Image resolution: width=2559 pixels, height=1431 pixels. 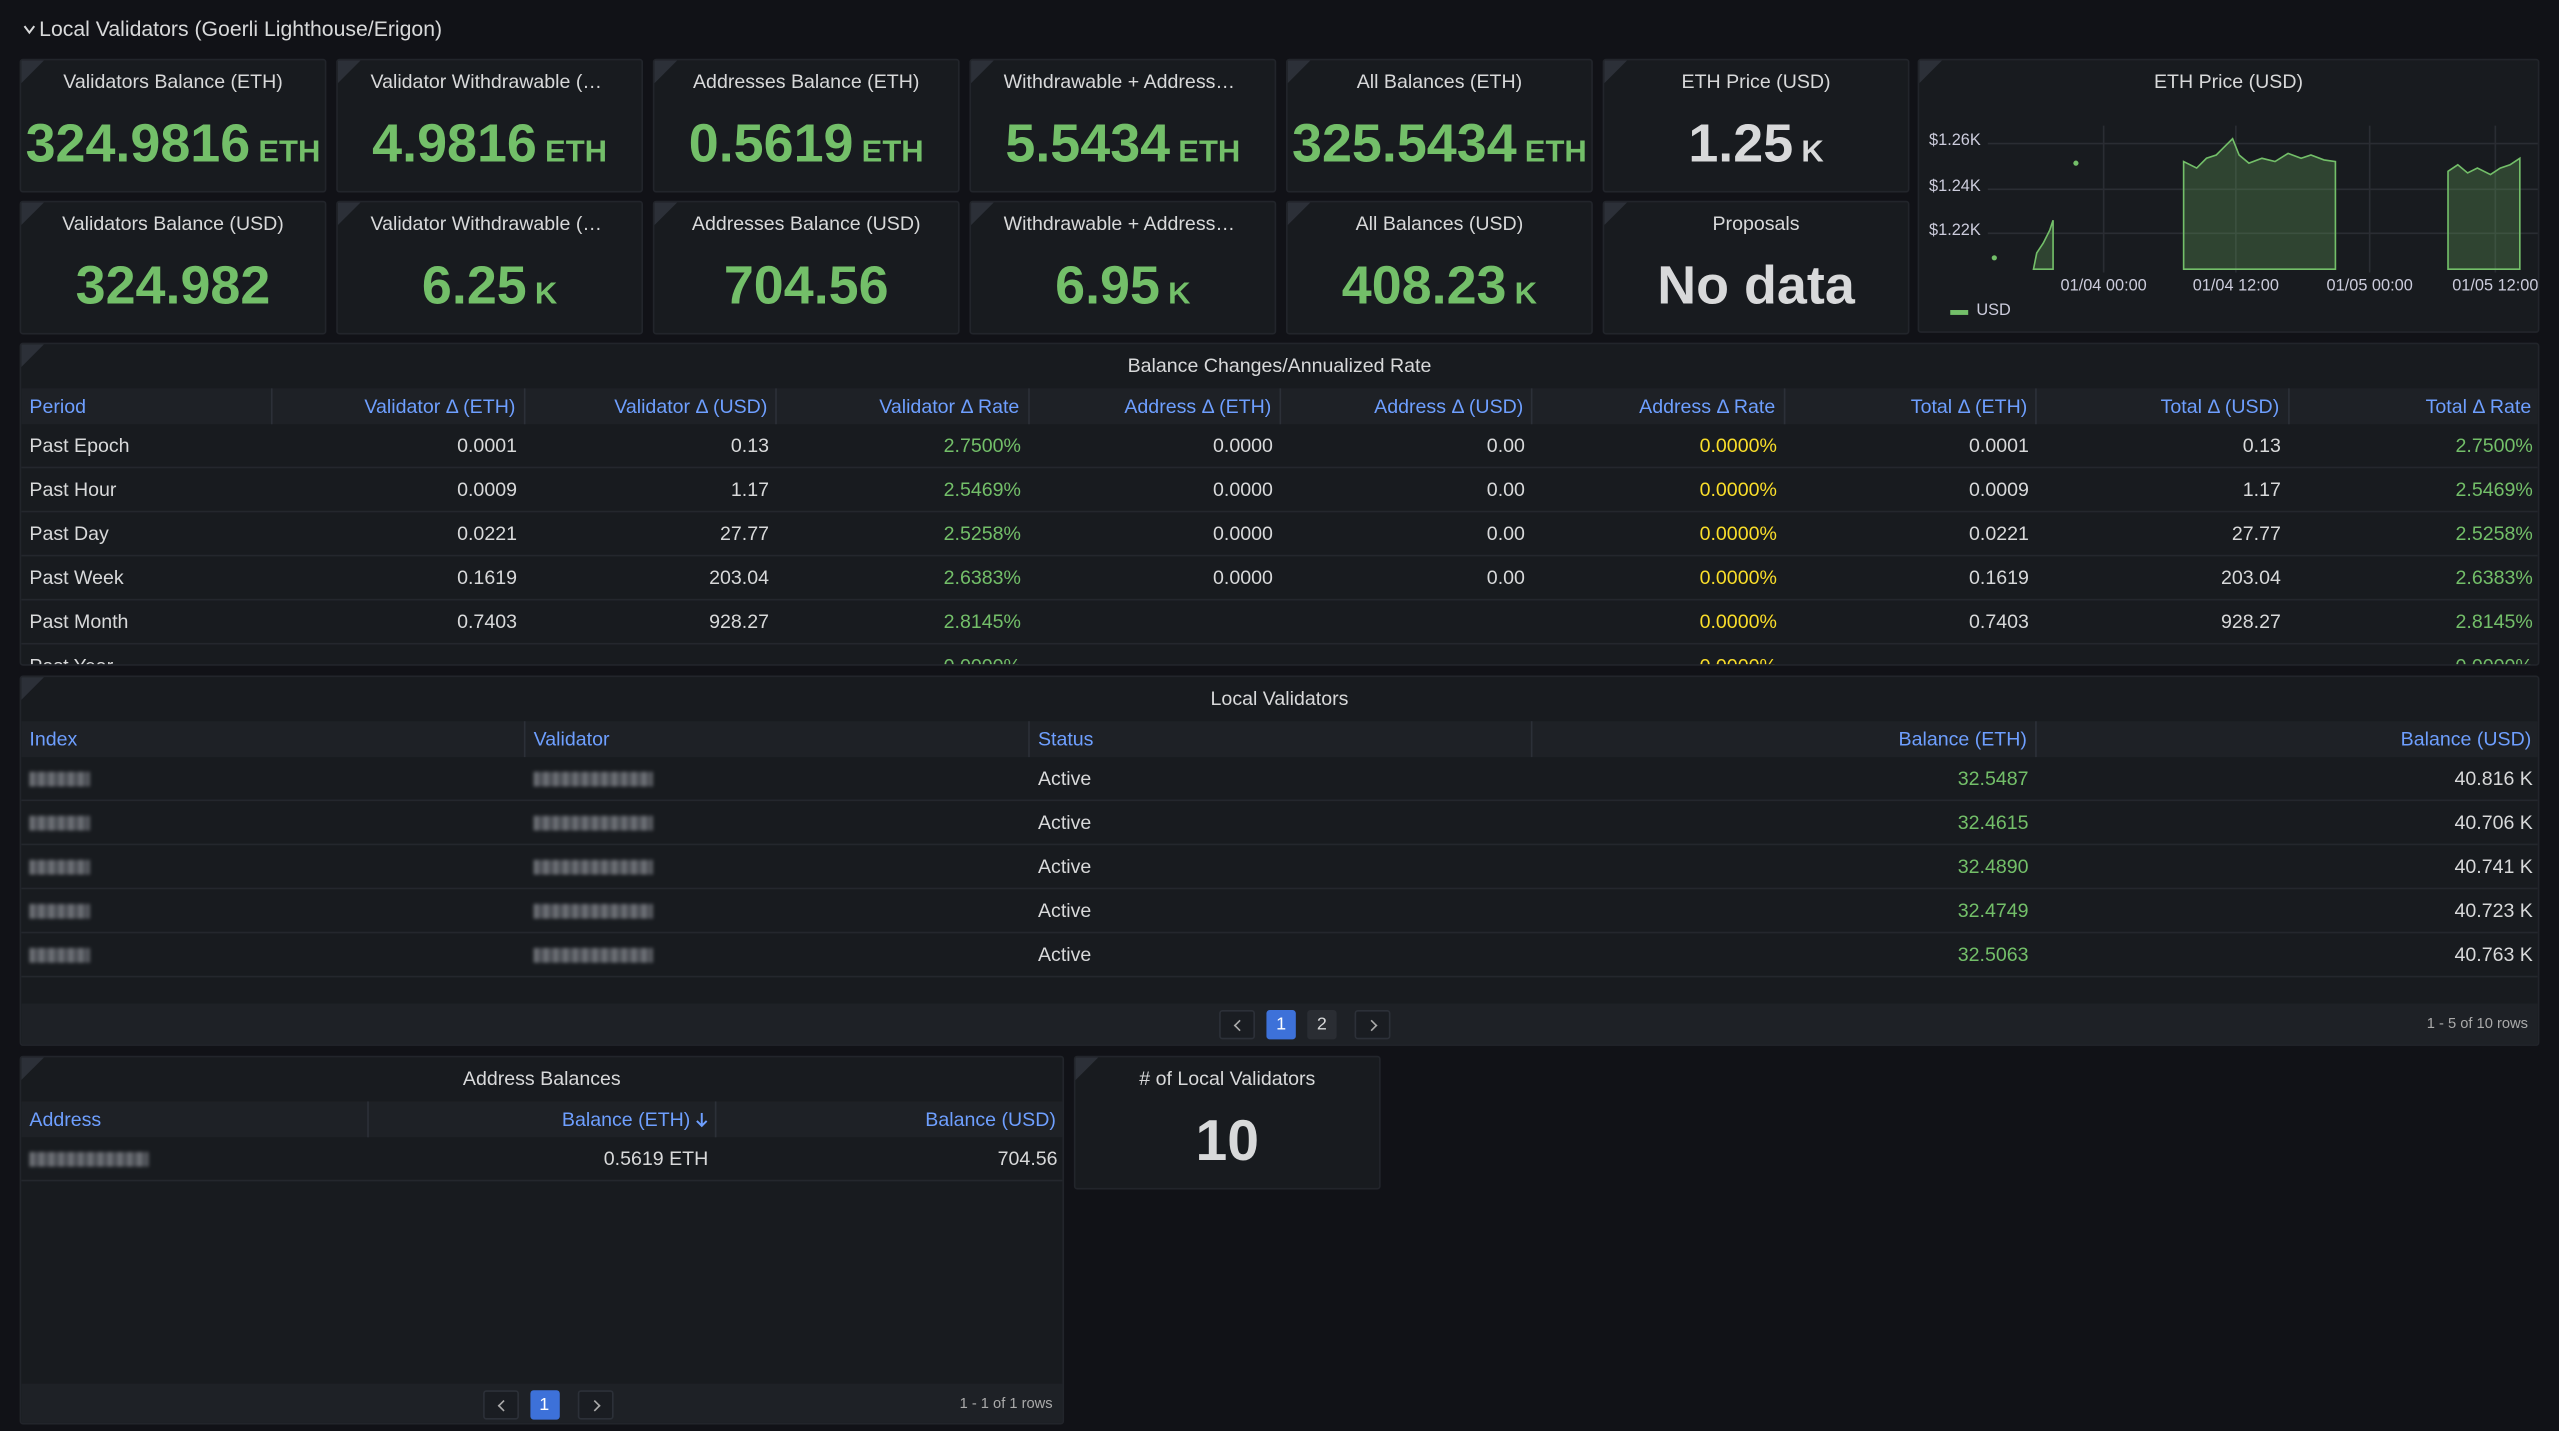 What do you see at coordinates (1243, 445) in the screenshot?
I see `table-cell: 0.0000` at bounding box center [1243, 445].